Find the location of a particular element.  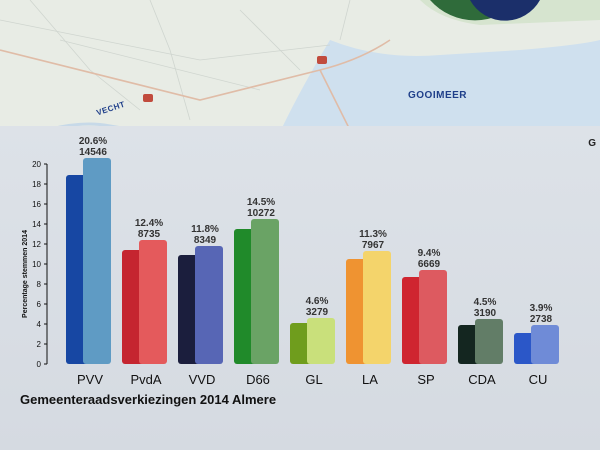

x-tick-label: SP is located at coordinates (425, 379).